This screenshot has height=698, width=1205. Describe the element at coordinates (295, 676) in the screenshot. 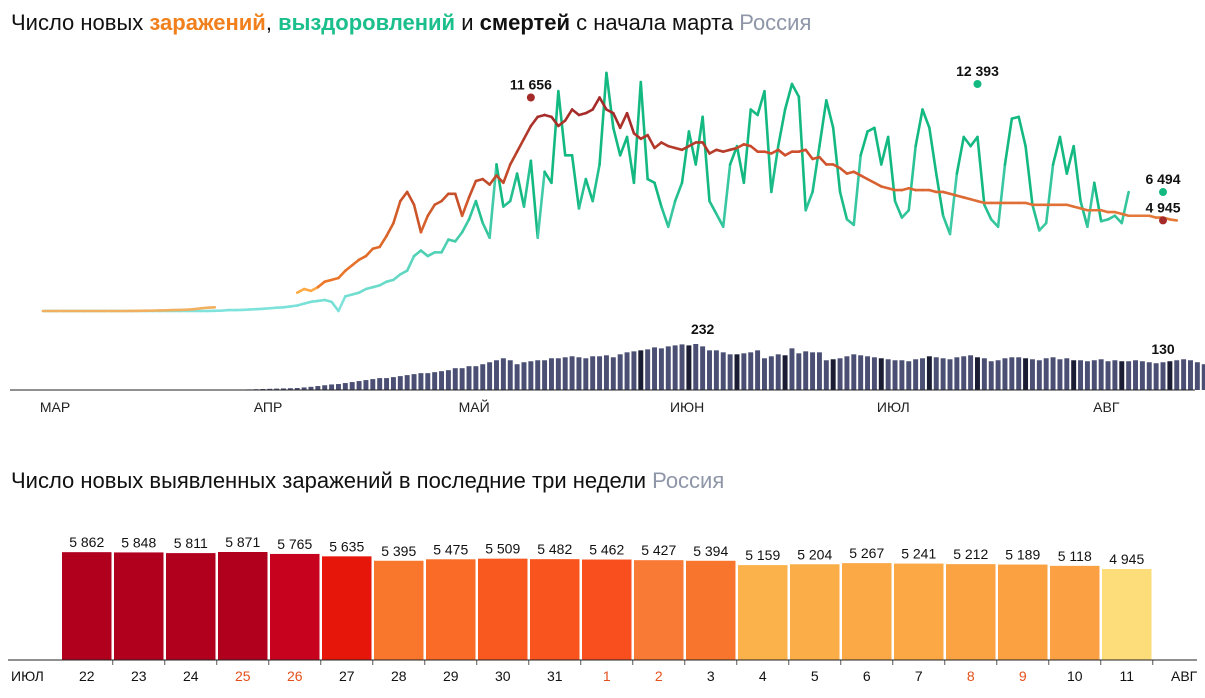

I see `day-label: 26` at that location.